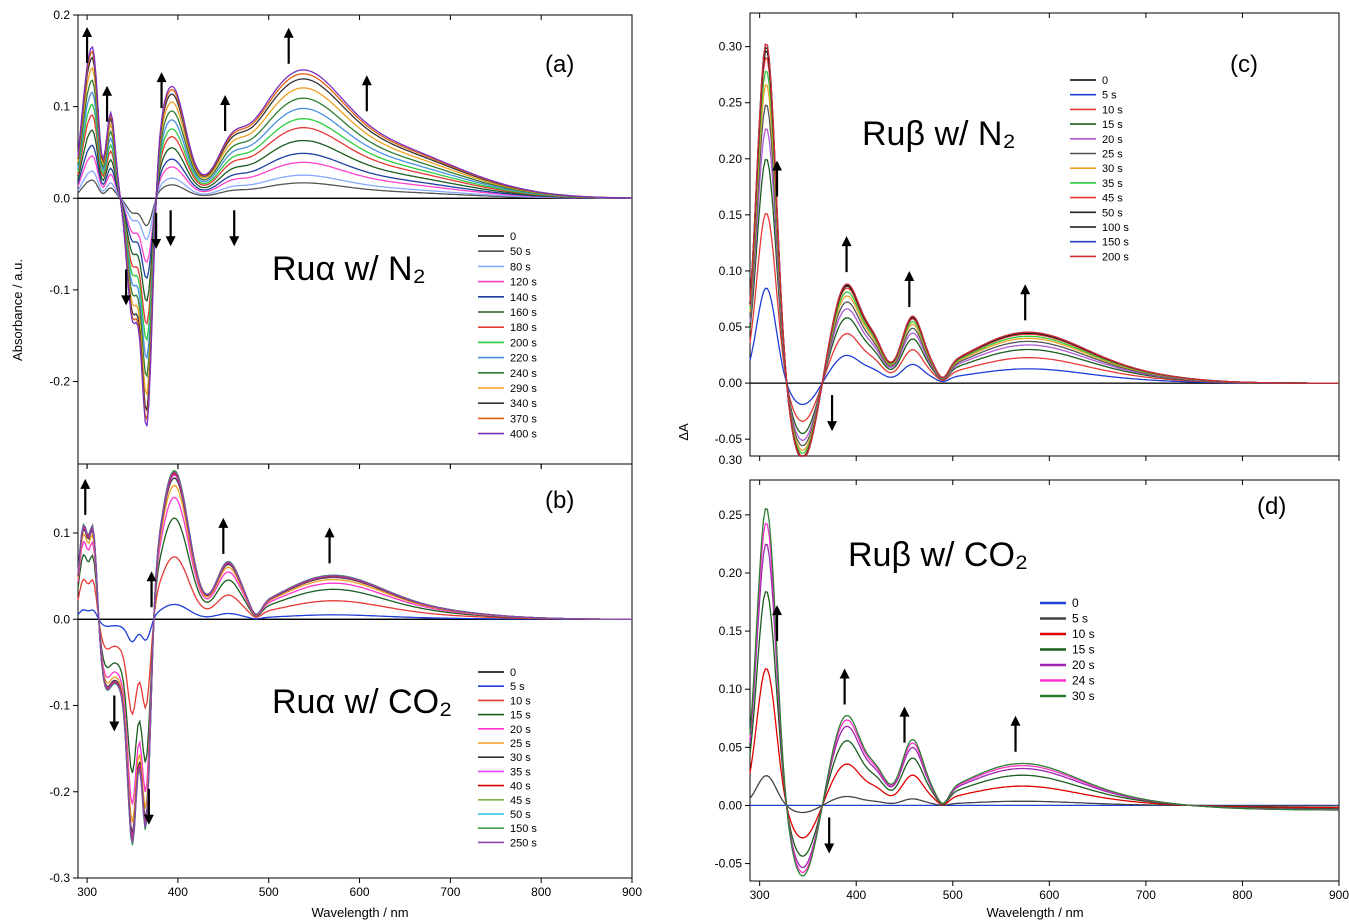 This screenshot has width=1349, height=922. What do you see at coordinates (362, 702) in the screenshot?
I see `annotation-b: Ruα w/ CO₂` at bounding box center [362, 702].